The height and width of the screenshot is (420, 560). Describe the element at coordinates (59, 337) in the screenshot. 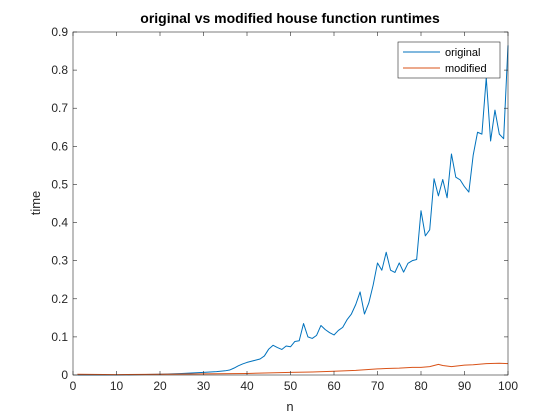

I see `y-tick-label: 0.1` at that location.